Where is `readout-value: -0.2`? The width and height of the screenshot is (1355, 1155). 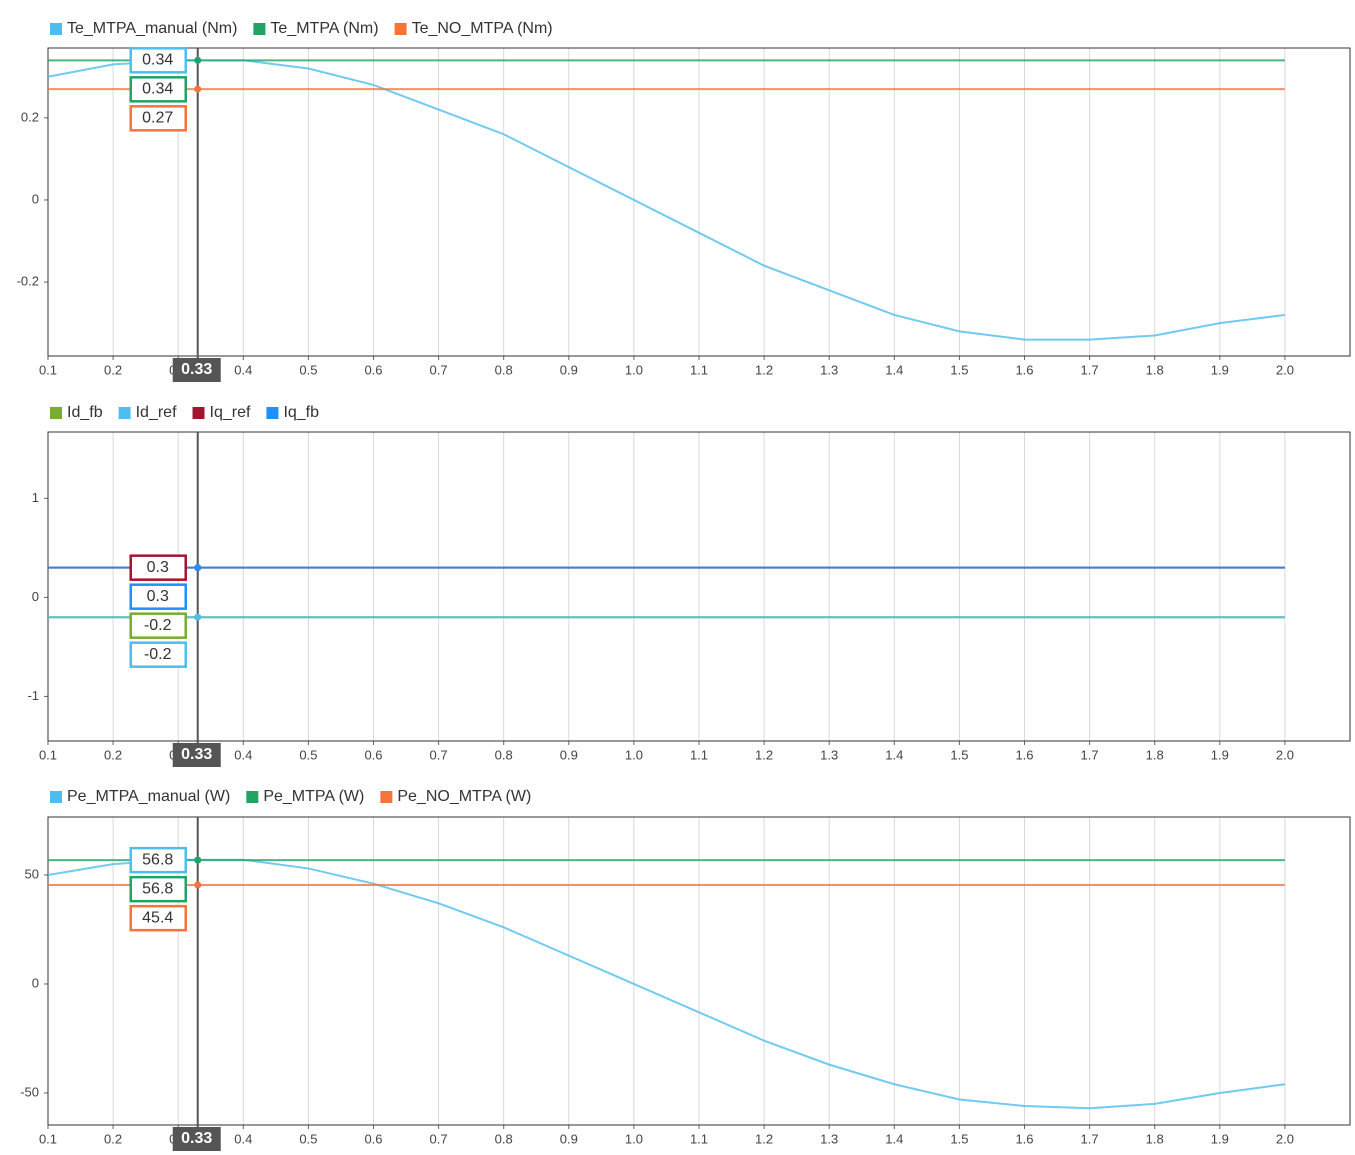
readout-value: -0.2 is located at coordinates (158, 654).